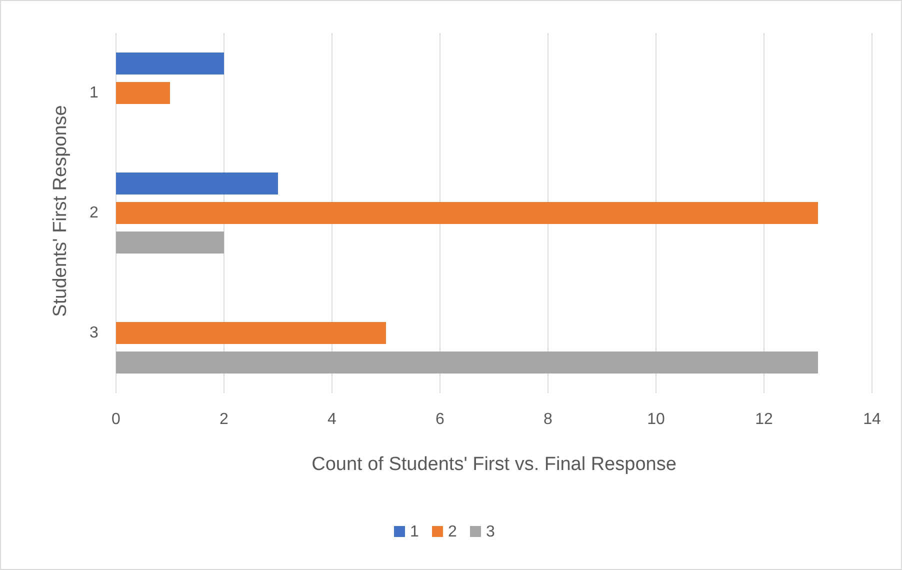 This screenshot has height=570, width=902. I want to click on x-tick-label: 4, so click(332, 419).